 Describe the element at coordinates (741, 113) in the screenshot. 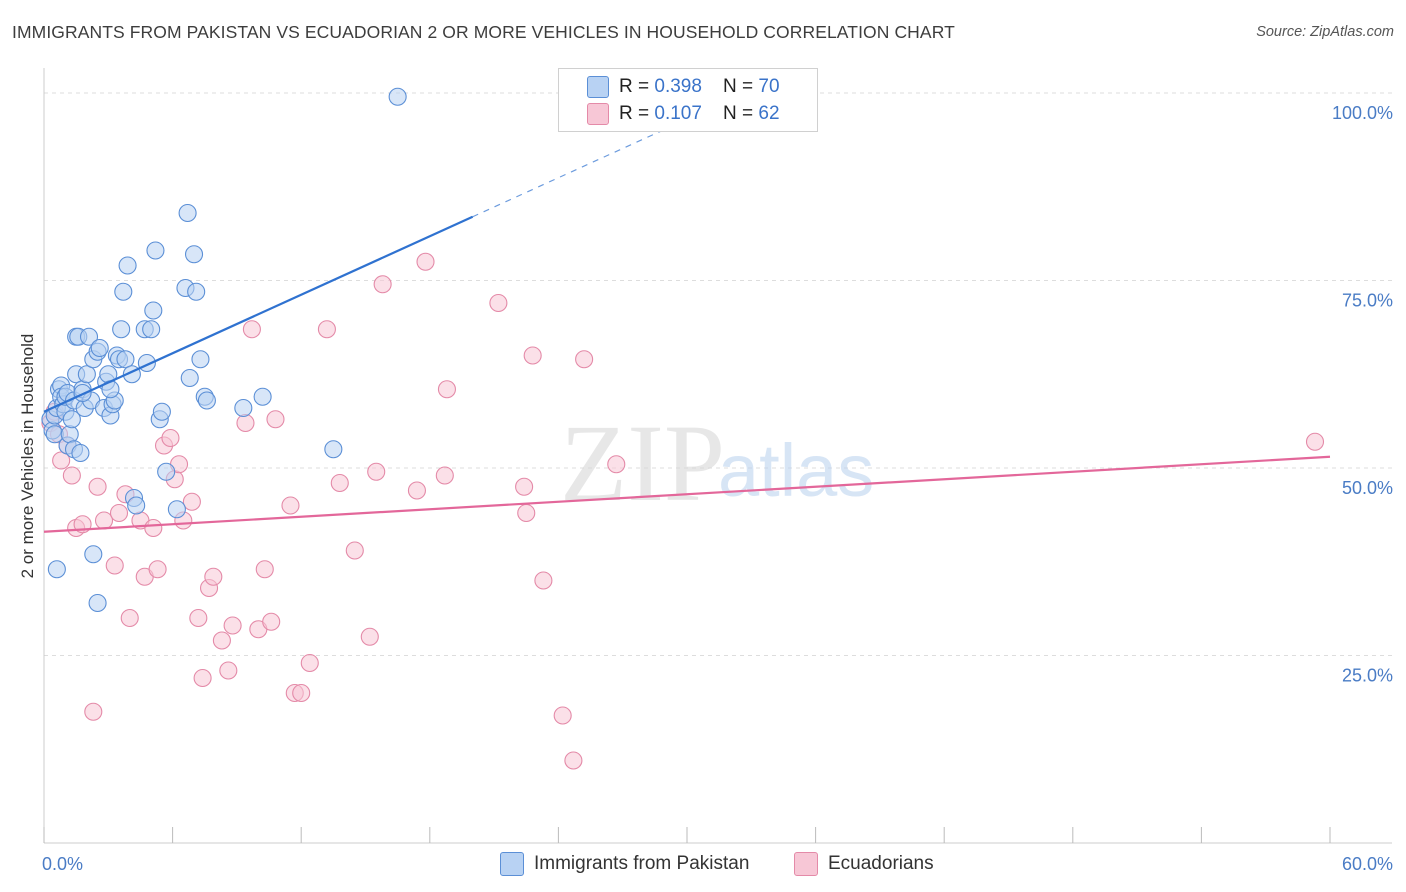

I see `legend-n-label: N =` at that location.